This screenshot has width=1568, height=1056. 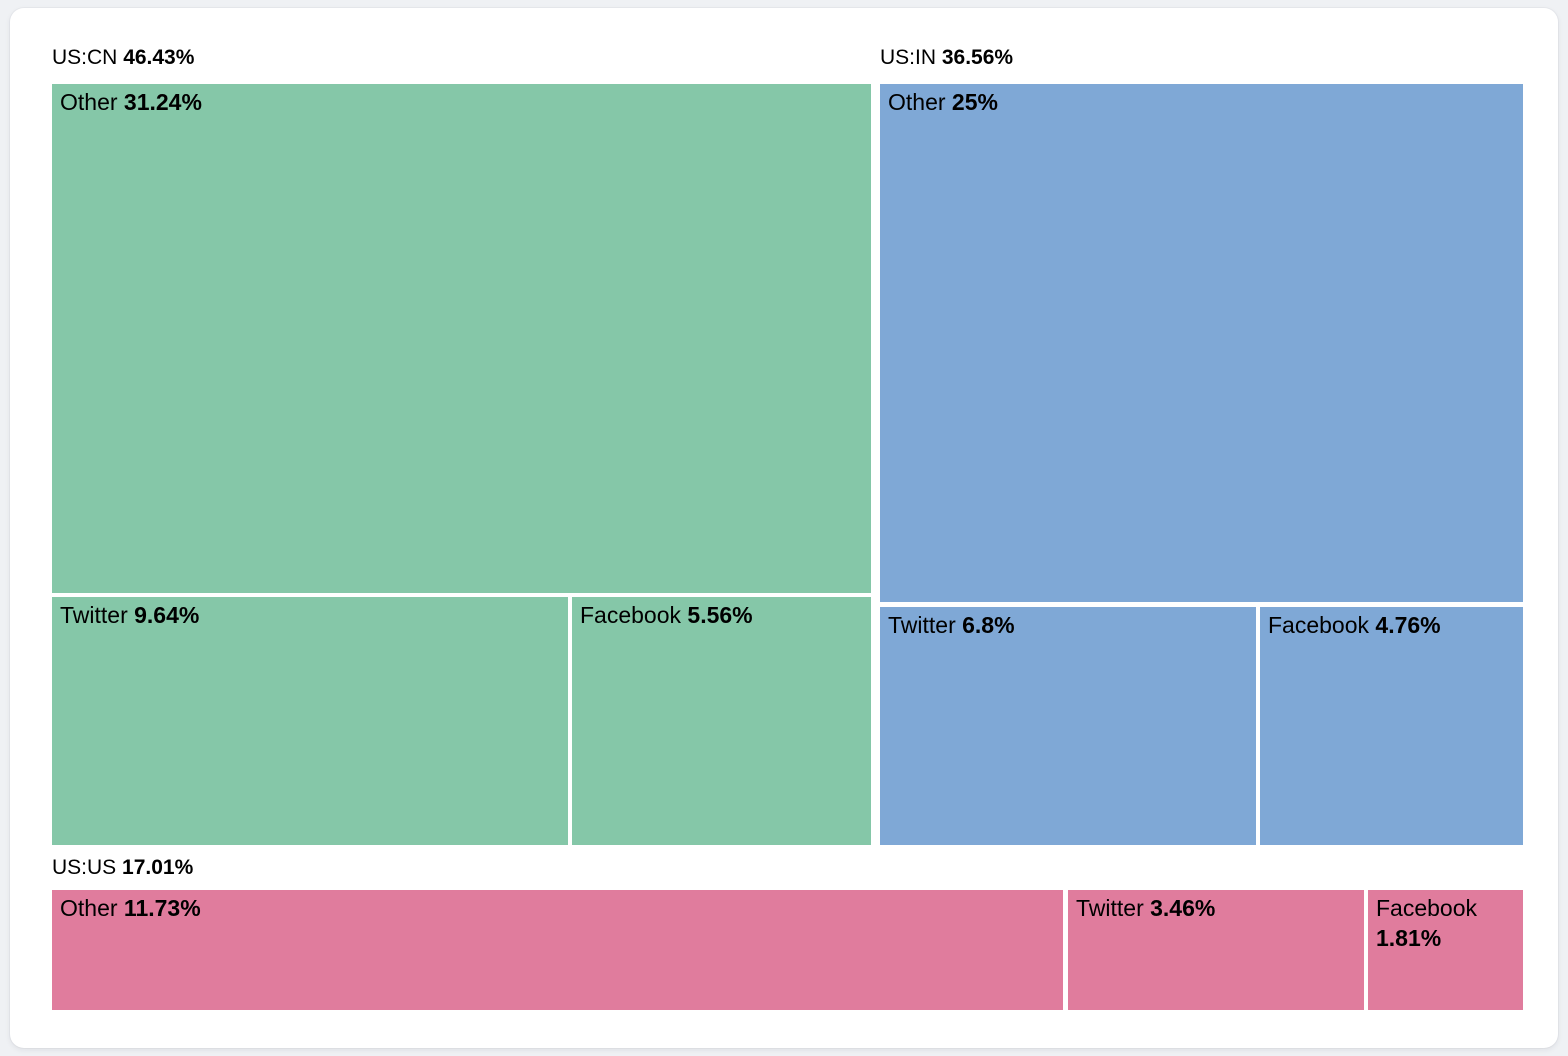 What do you see at coordinates (167, 615) in the screenshot?
I see `cell-value: 9.64%` at bounding box center [167, 615].